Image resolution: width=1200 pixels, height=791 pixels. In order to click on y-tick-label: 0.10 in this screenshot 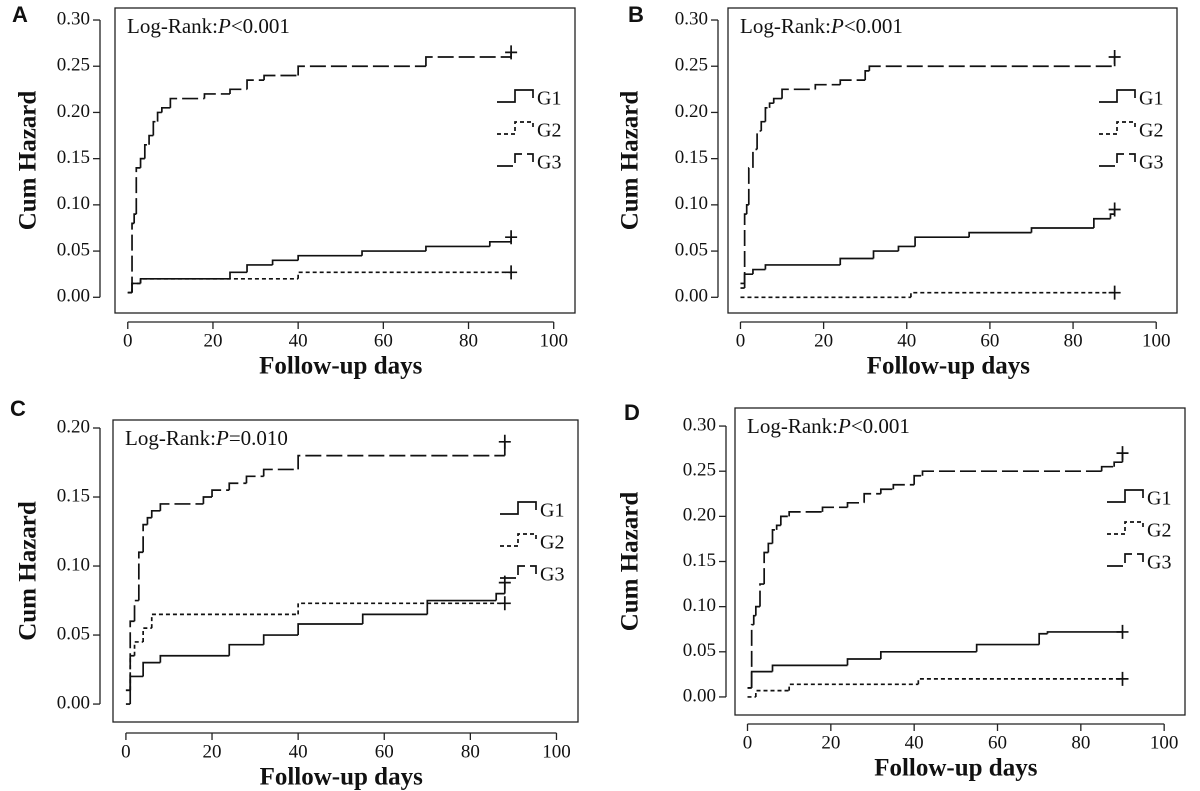, I will do `click(73, 564)`.